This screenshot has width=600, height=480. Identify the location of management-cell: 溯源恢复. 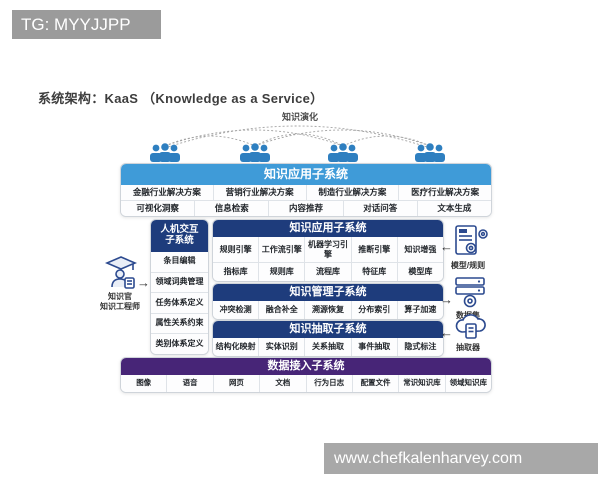
(327, 310).